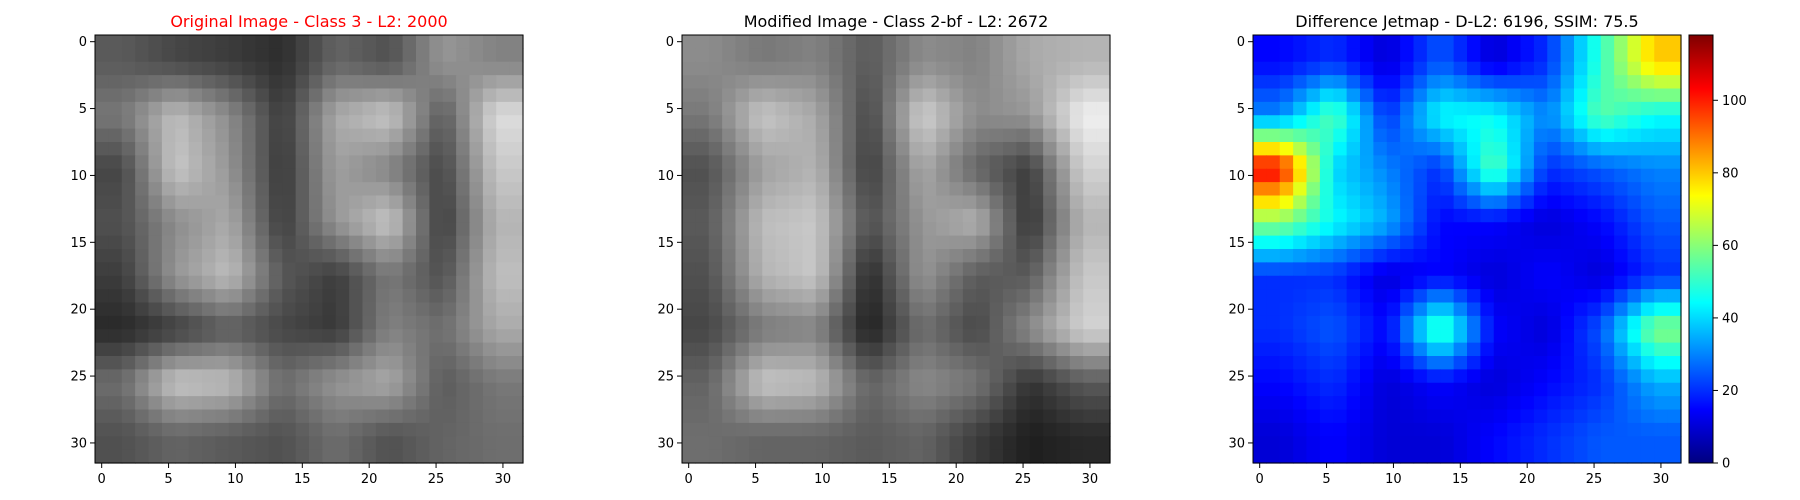 This screenshot has height=500, width=1800. I want to click on y-tick-label: 20, so click(78, 310).